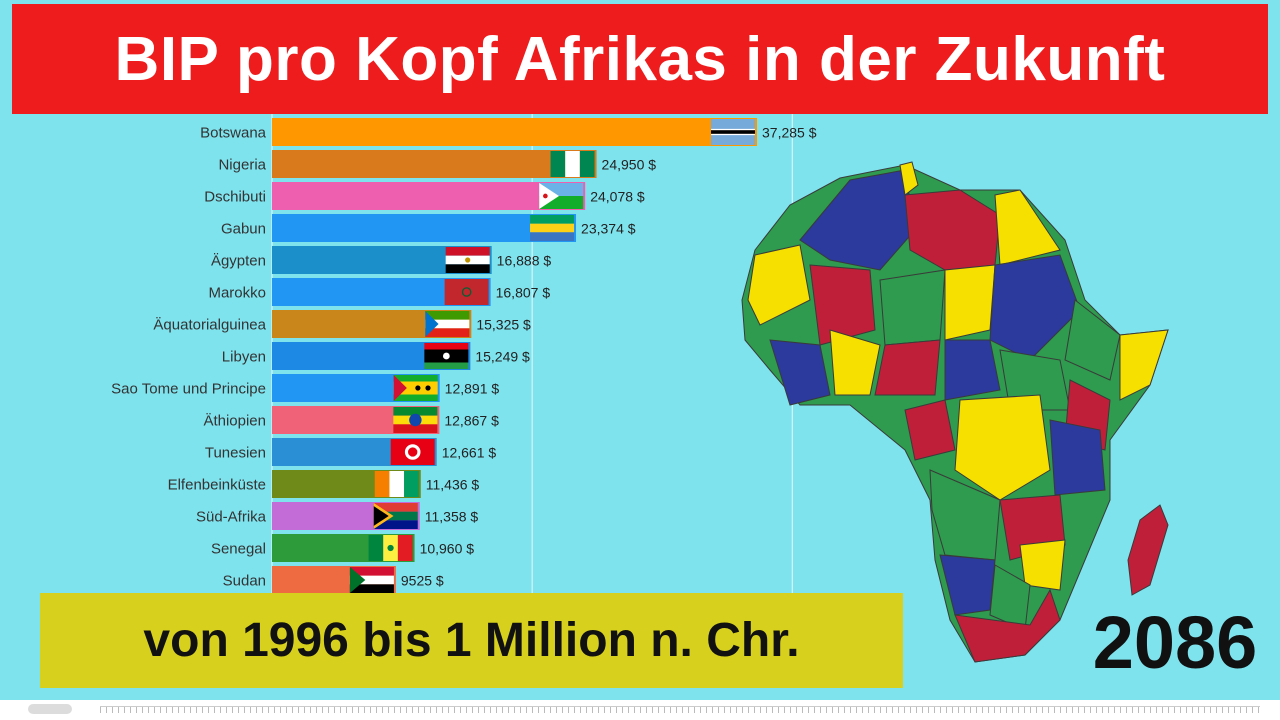  I want to click on chart-subtitle: von 1996 bis 1 Million n. Chr., so click(471, 640).